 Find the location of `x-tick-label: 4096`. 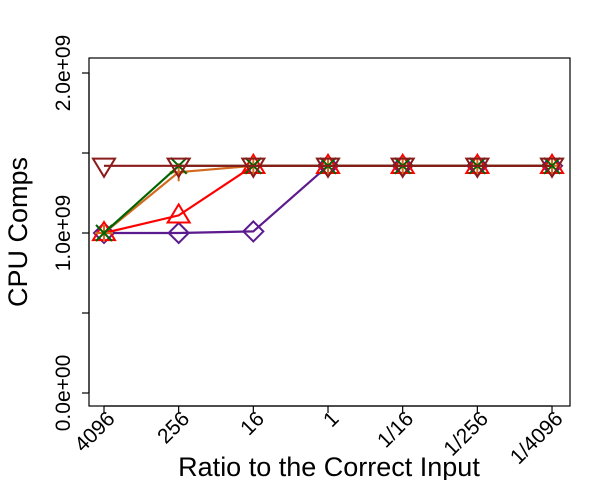

x-tick-label: 4096 is located at coordinates (94, 431).